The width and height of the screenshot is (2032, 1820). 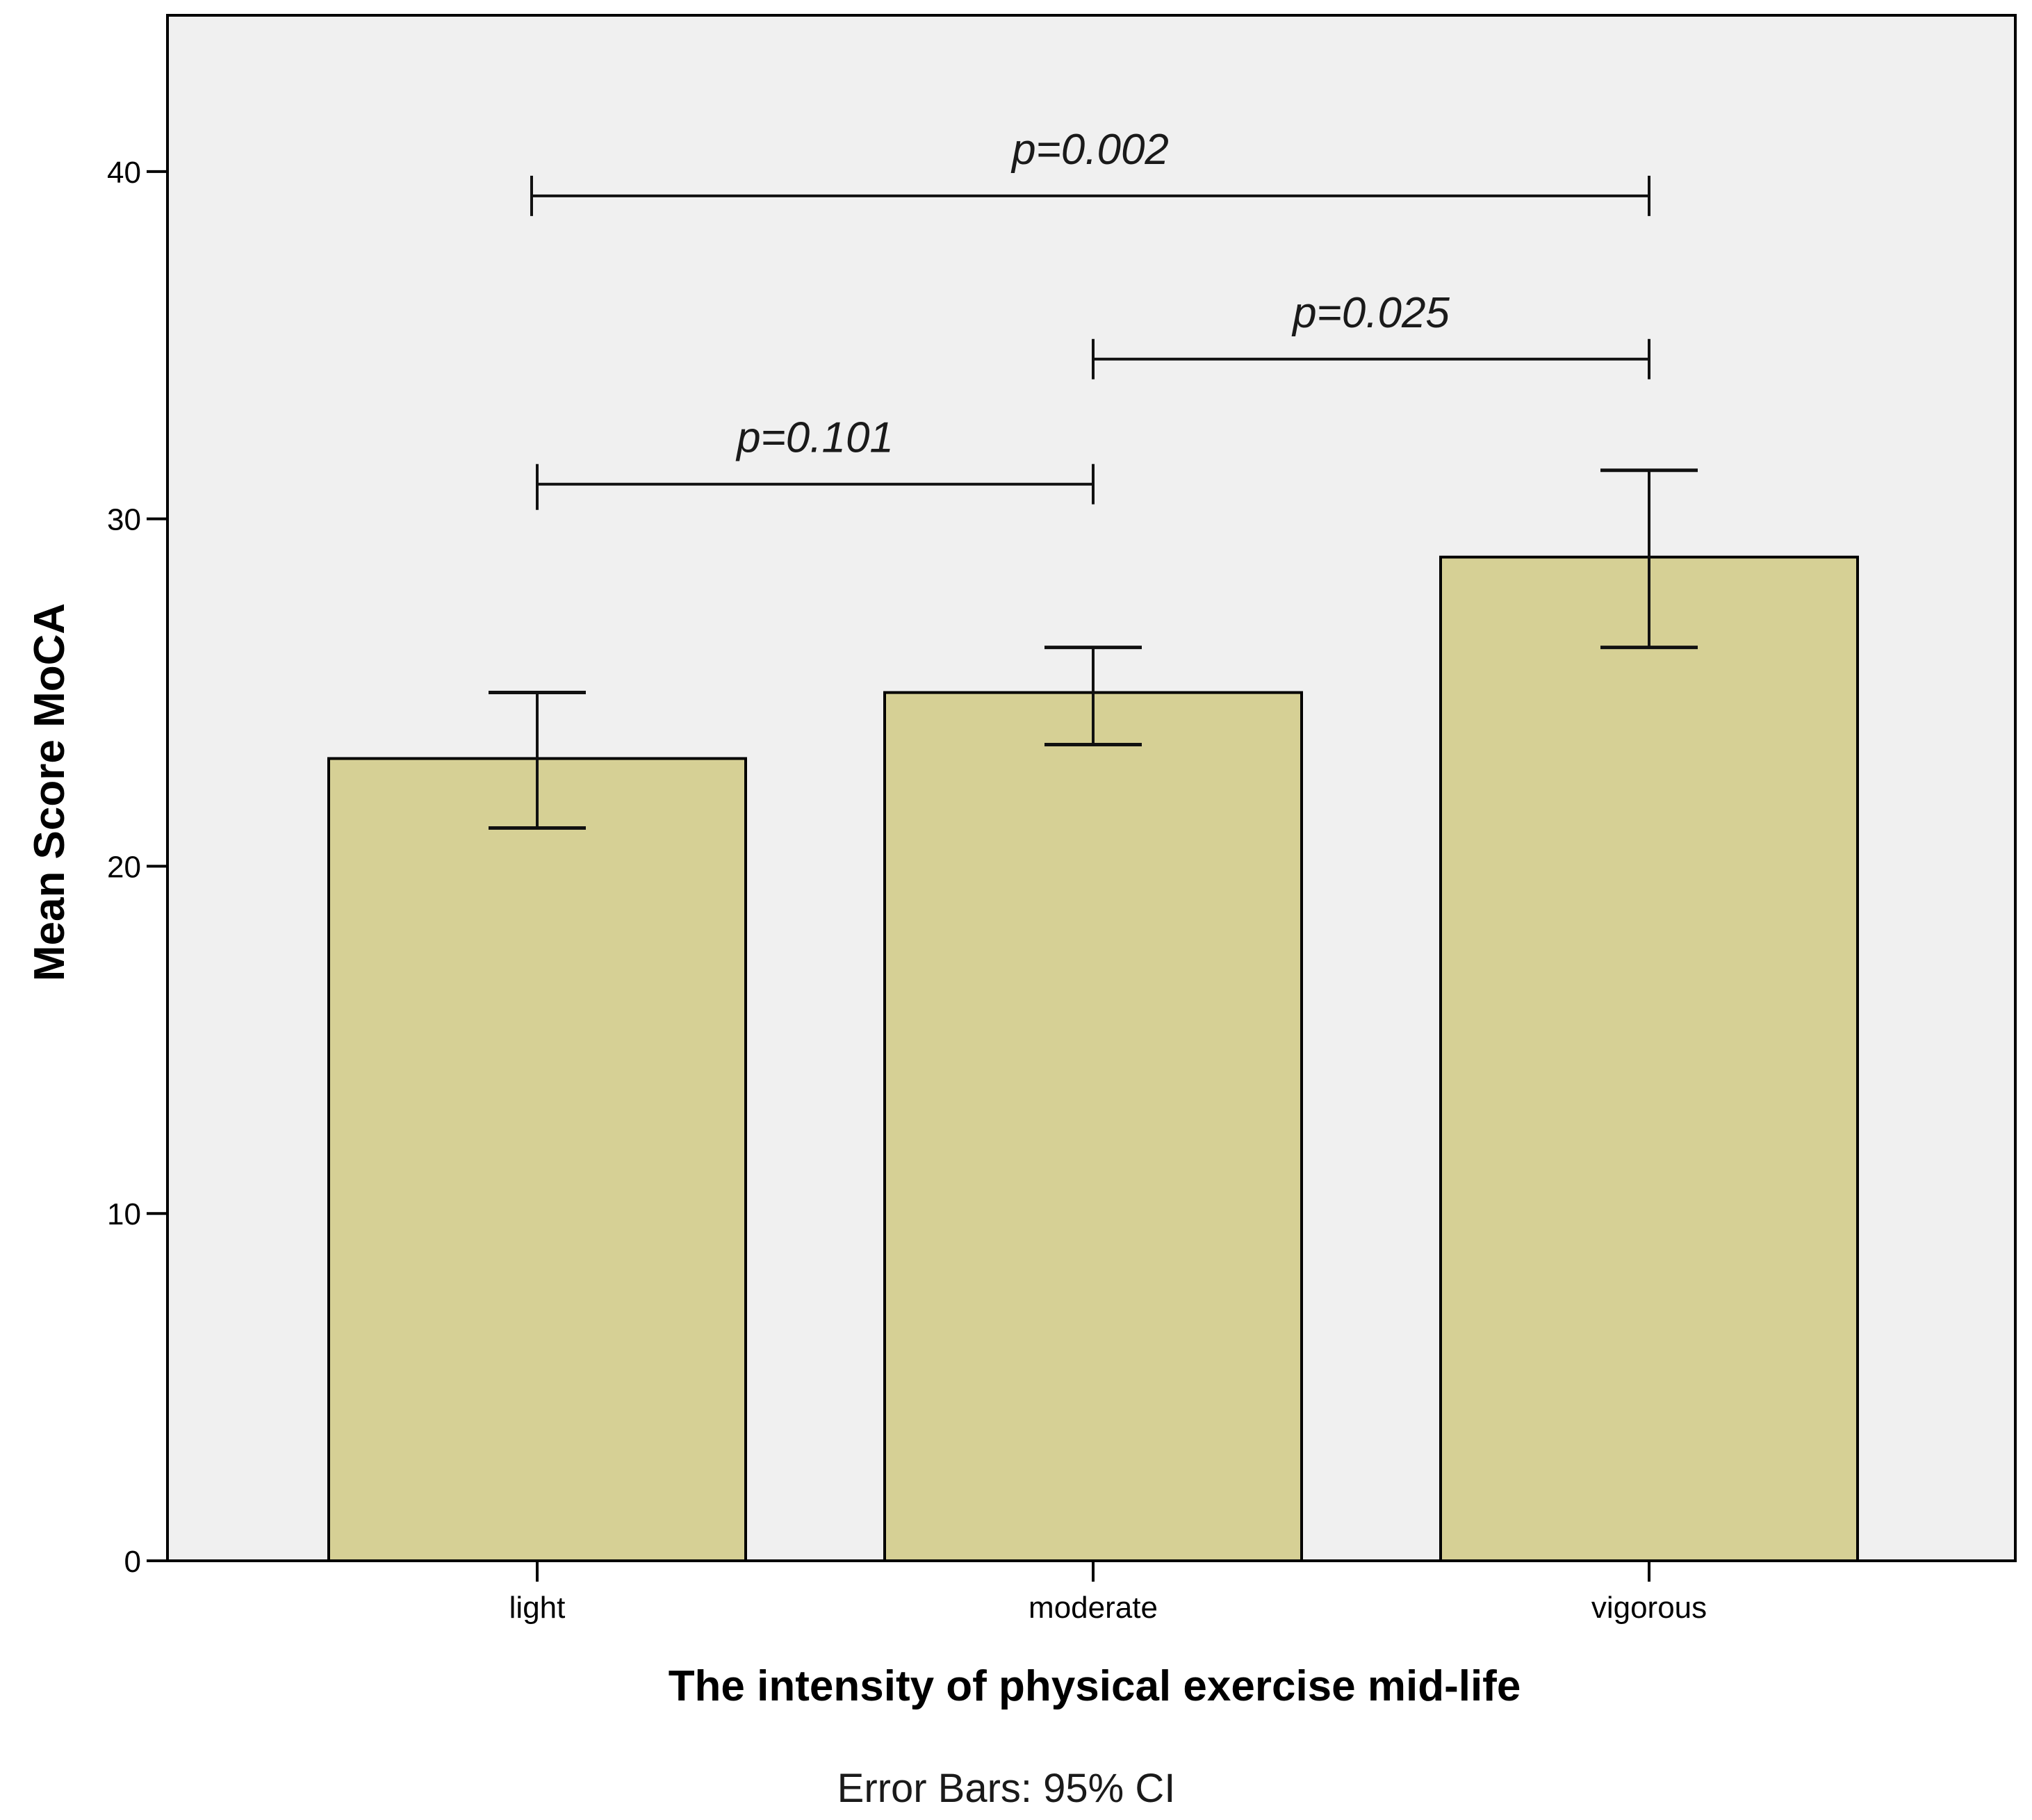 What do you see at coordinates (1649, 1608) in the screenshot?
I see `x-tick-label-vigorous: vigorous` at bounding box center [1649, 1608].